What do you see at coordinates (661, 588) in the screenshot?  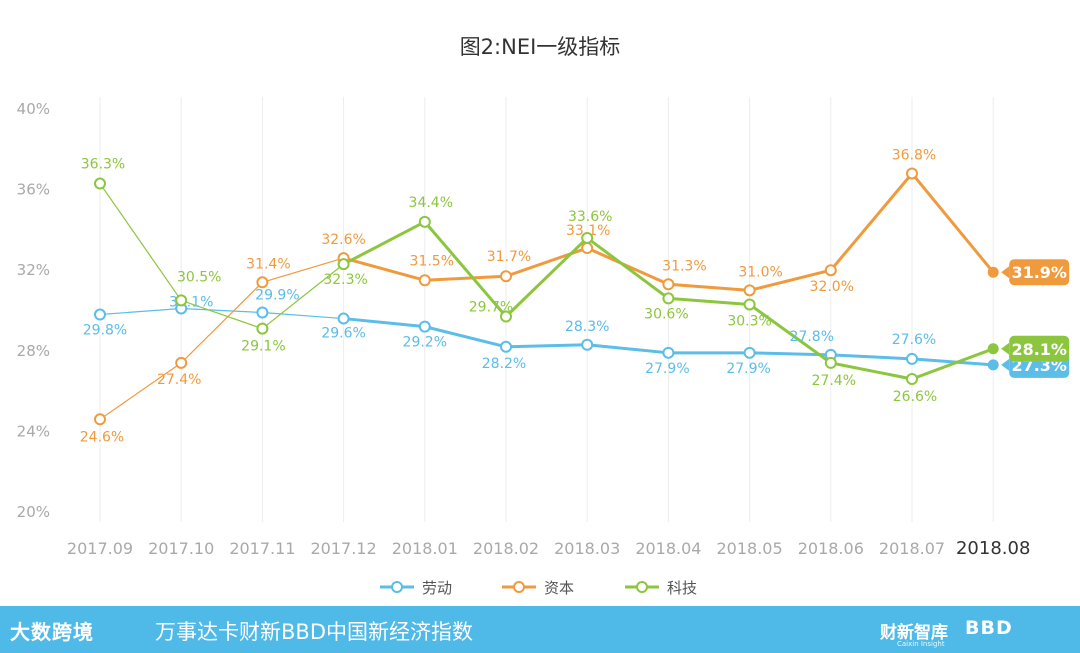 I see `legend-item-科技: 科技` at bounding box center [661, 588].